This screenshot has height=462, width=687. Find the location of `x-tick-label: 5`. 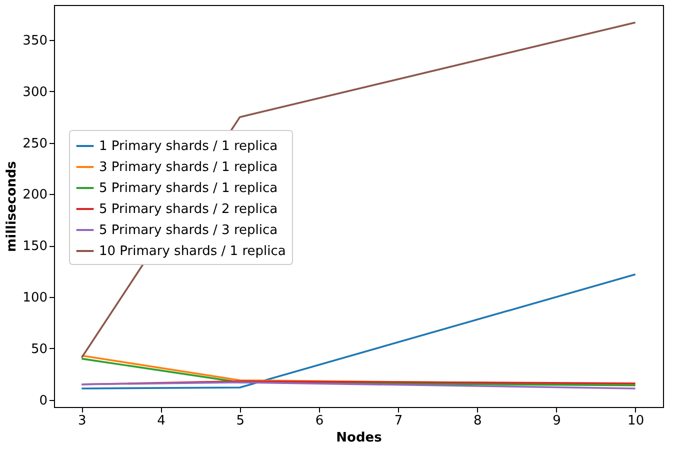

x-tick-label: 5 is located at coordinates (240, 421).